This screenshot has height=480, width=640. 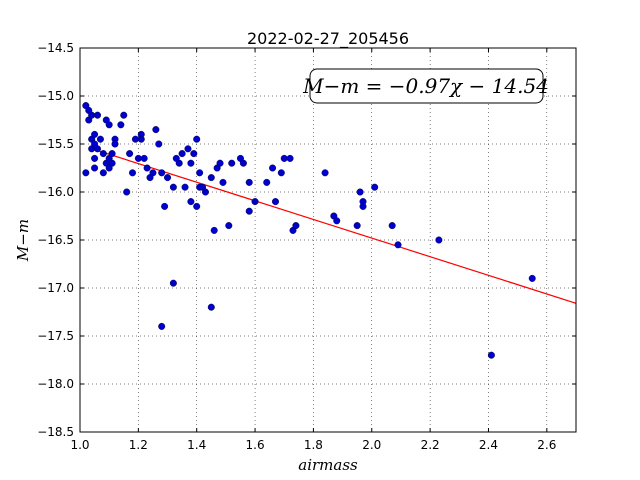 I want to click on fit-annotation: M−m = −0.97χ − 14.54, so click(x=425, y=86).